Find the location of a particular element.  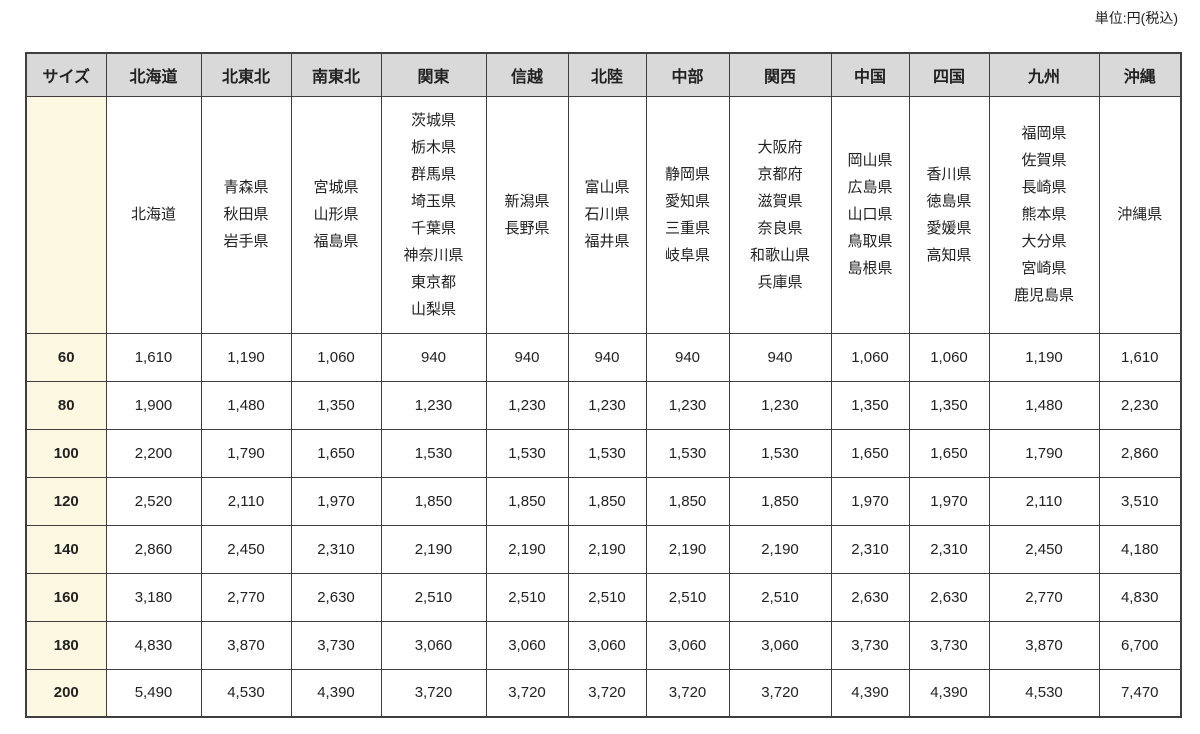

prefecture-name: 愛媛県 is located at coordinates (949, 228).